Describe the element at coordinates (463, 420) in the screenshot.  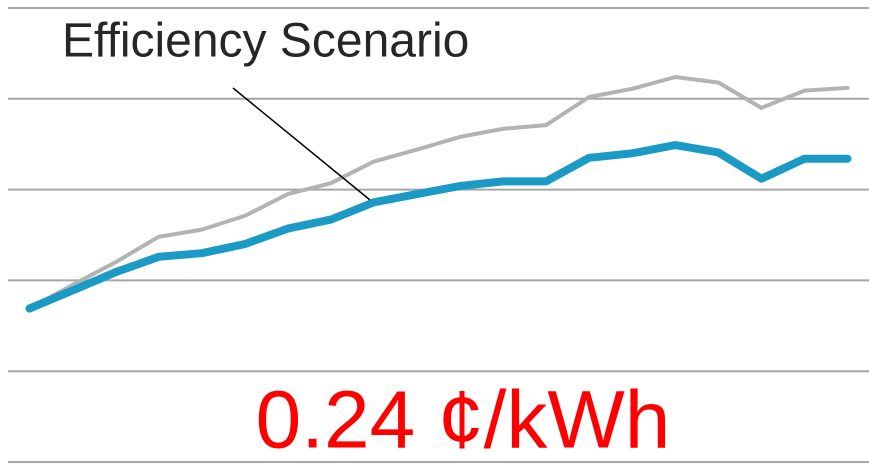
I see `price-annotation: 0.24 ¢/kWh` at that location.